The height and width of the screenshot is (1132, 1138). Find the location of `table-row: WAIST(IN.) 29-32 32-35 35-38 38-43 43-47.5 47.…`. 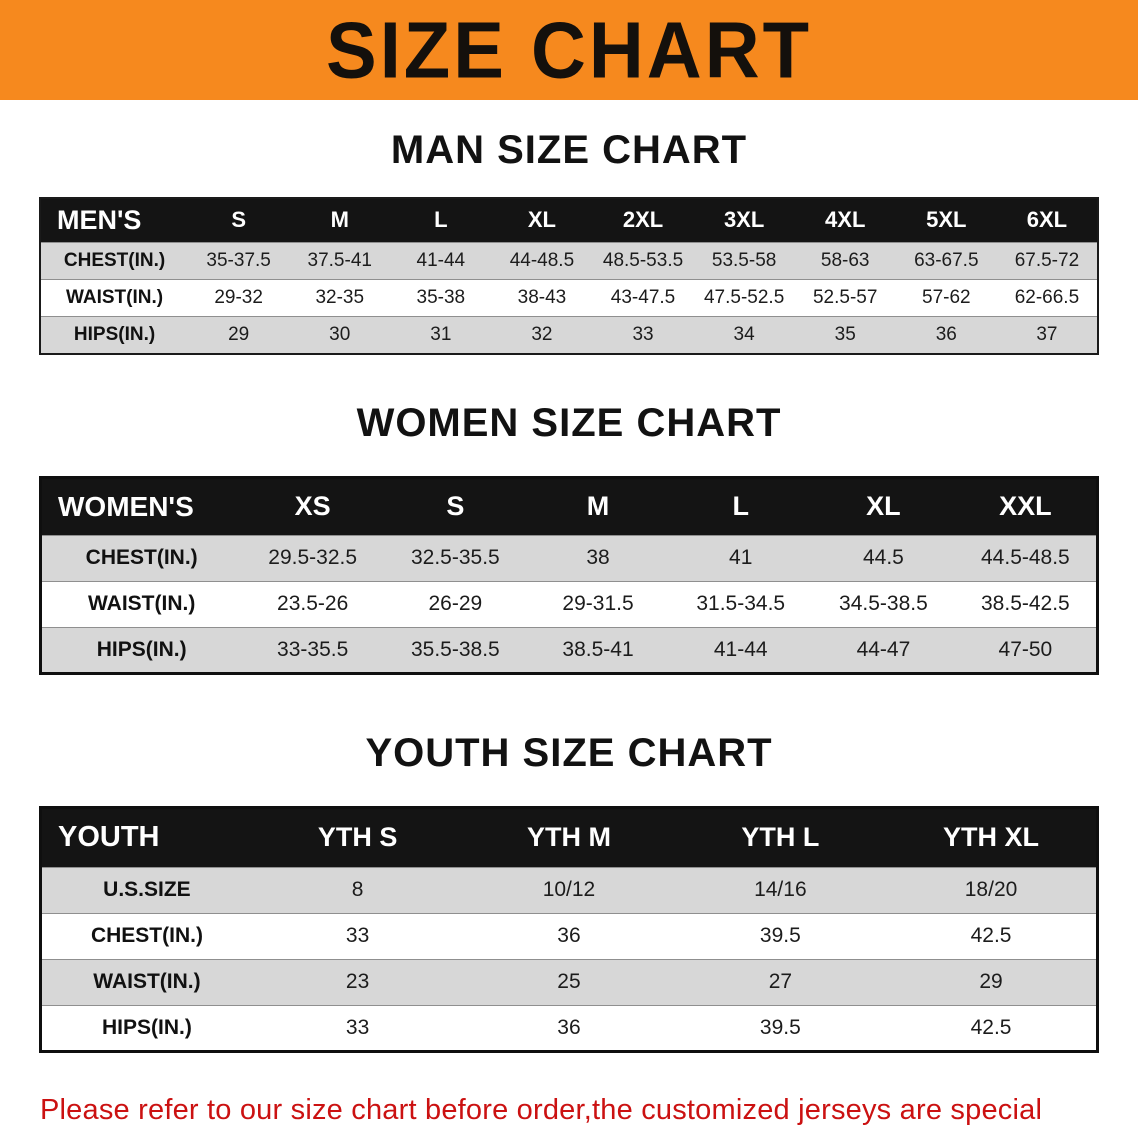

table-row: WAIST(IN.) 29-32 32-35 35-38 38-43 43-47.5 47.… is located at coordinates (569, 297).